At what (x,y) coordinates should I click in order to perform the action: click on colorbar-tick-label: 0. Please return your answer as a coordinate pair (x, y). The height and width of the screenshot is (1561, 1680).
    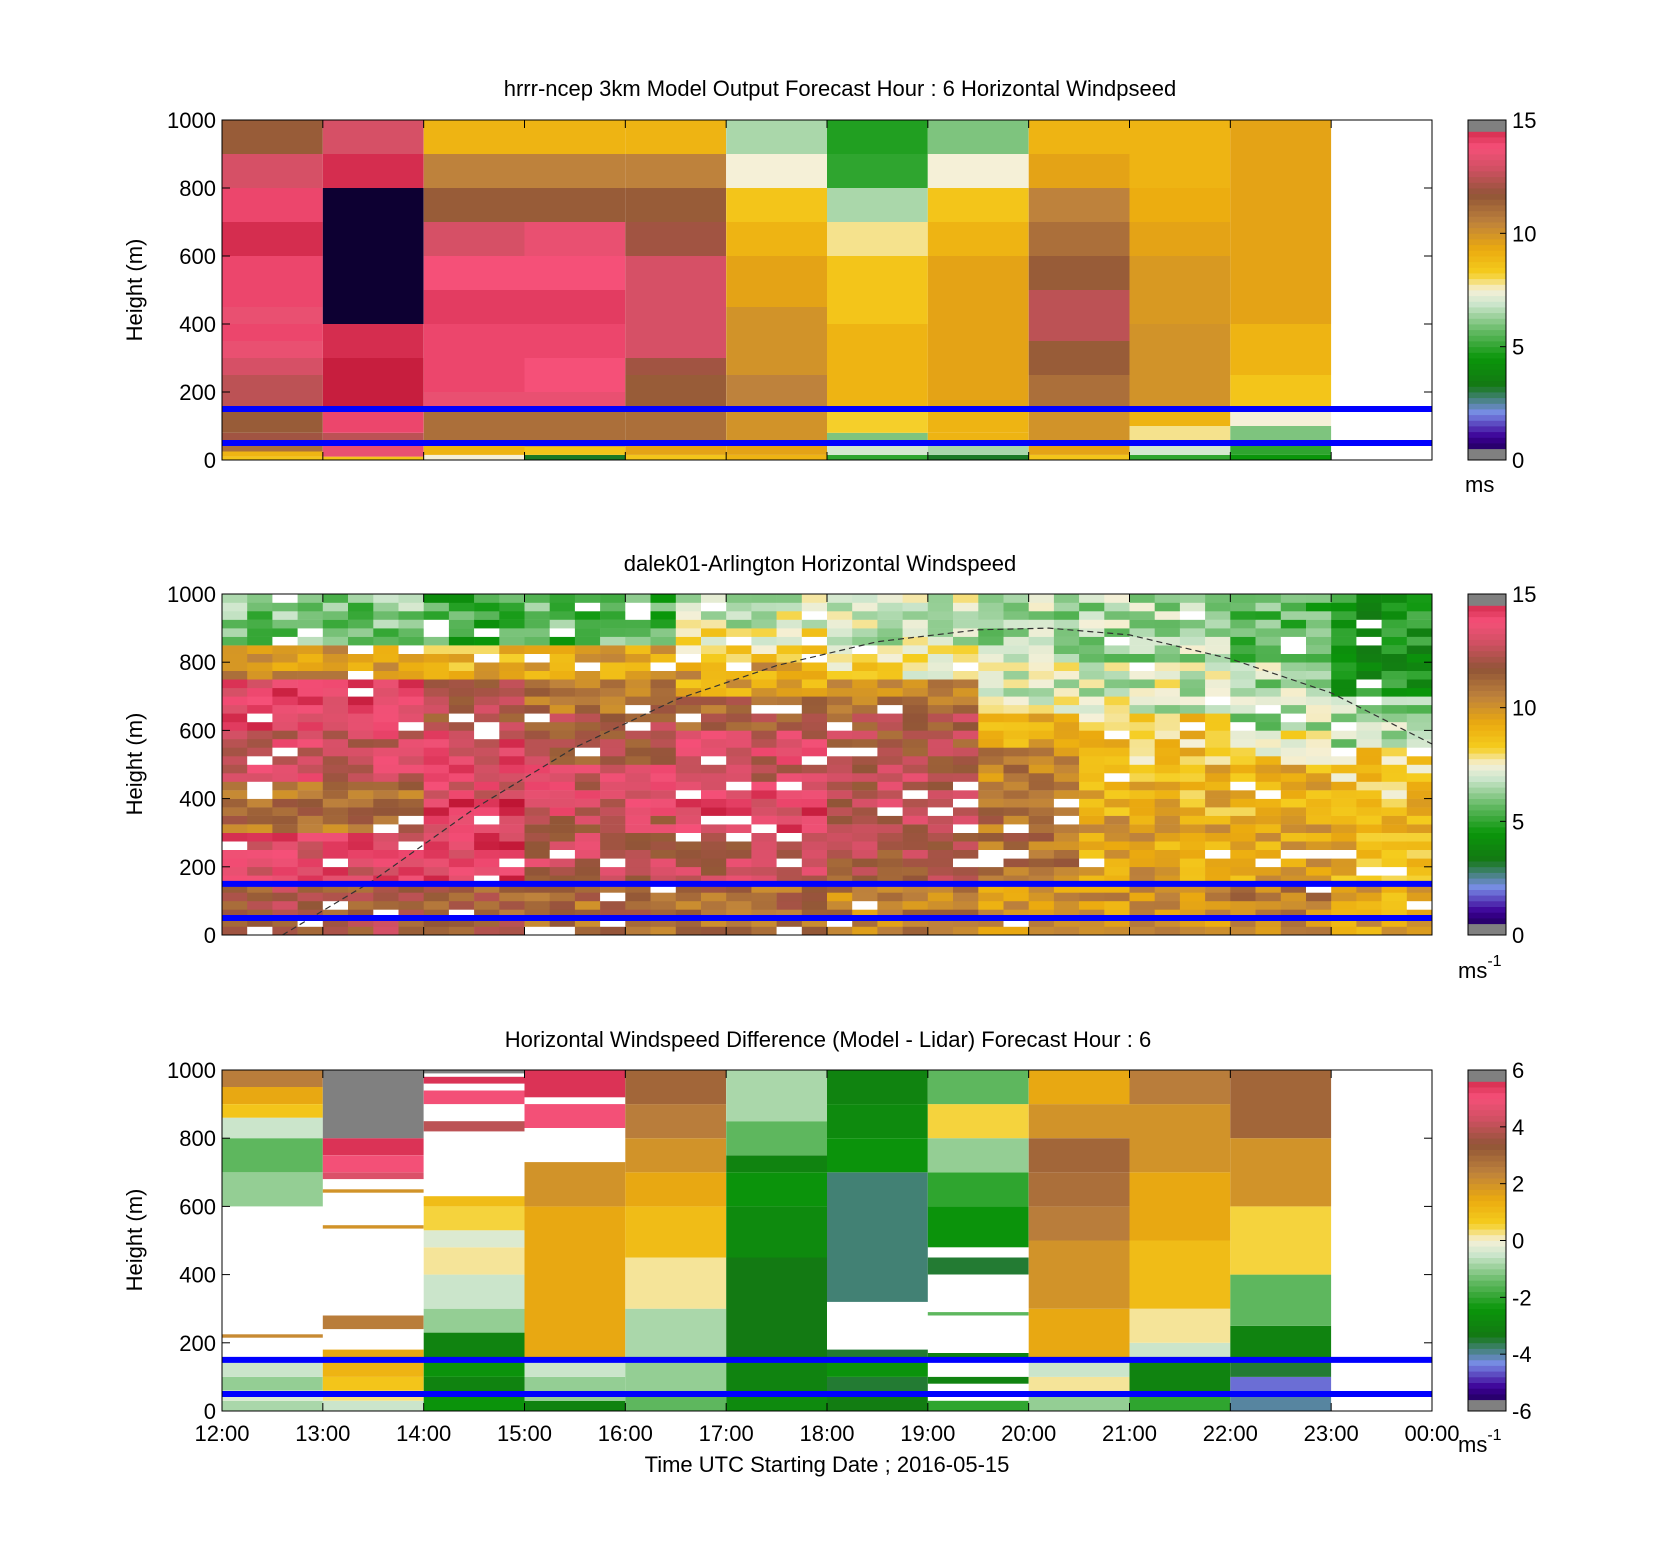
    Looking at the image, I should click on (1518, 935).